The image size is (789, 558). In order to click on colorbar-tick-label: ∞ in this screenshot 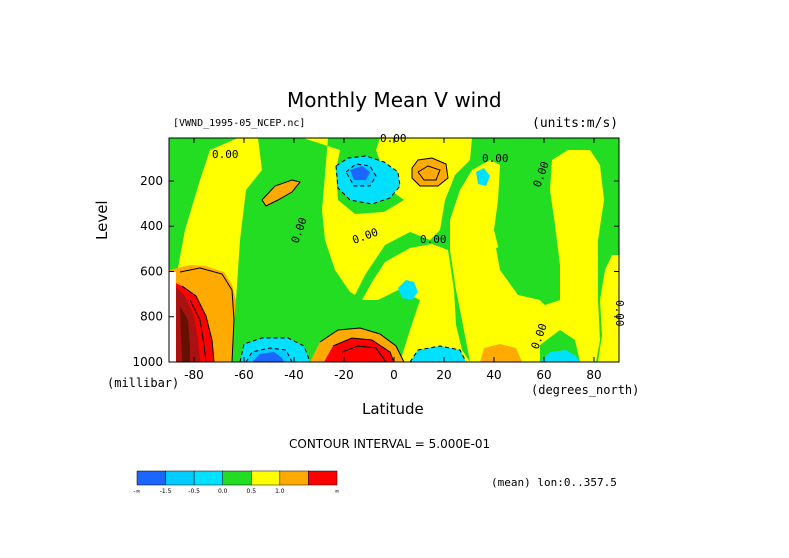, I will do `click(337, 491)`.